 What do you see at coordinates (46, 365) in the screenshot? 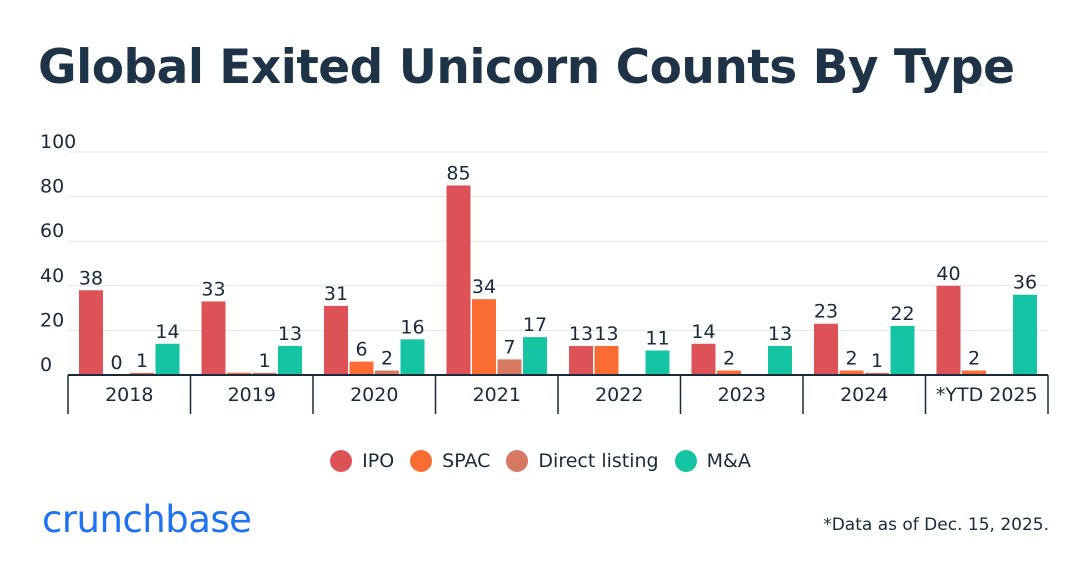
I see `y-tick-label-0: 0` at bounding box center [46, 365].